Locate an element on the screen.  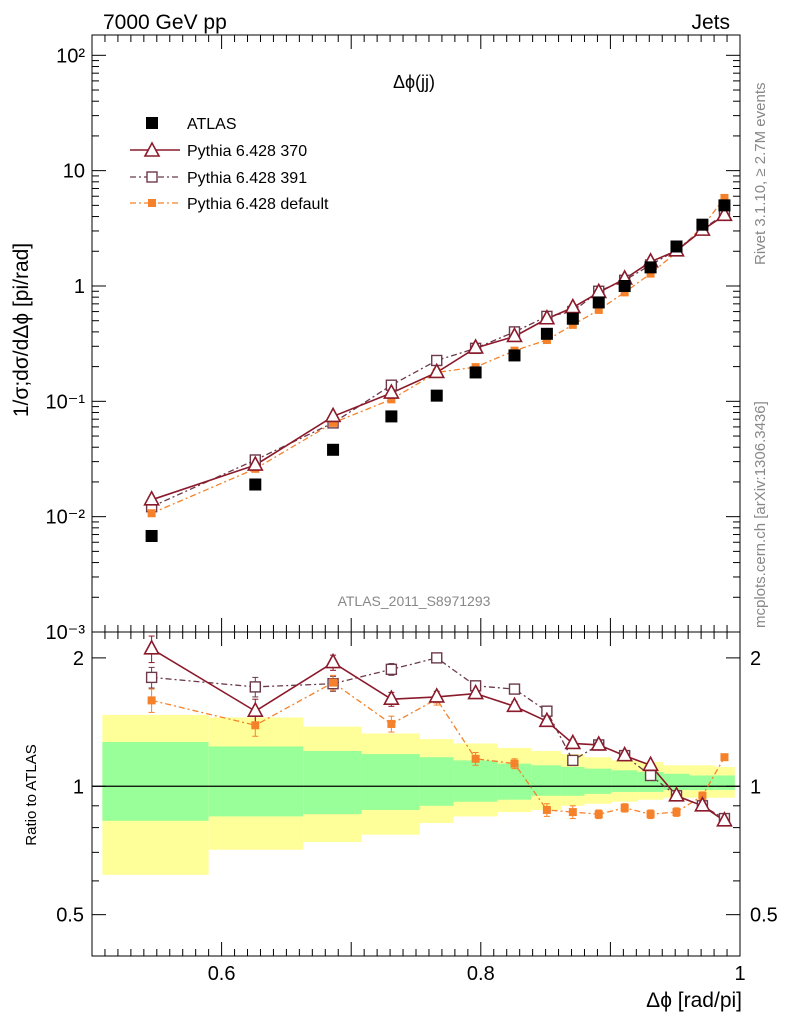
ratio-y-tick-label: 2 is located at coordinates (78, 659).